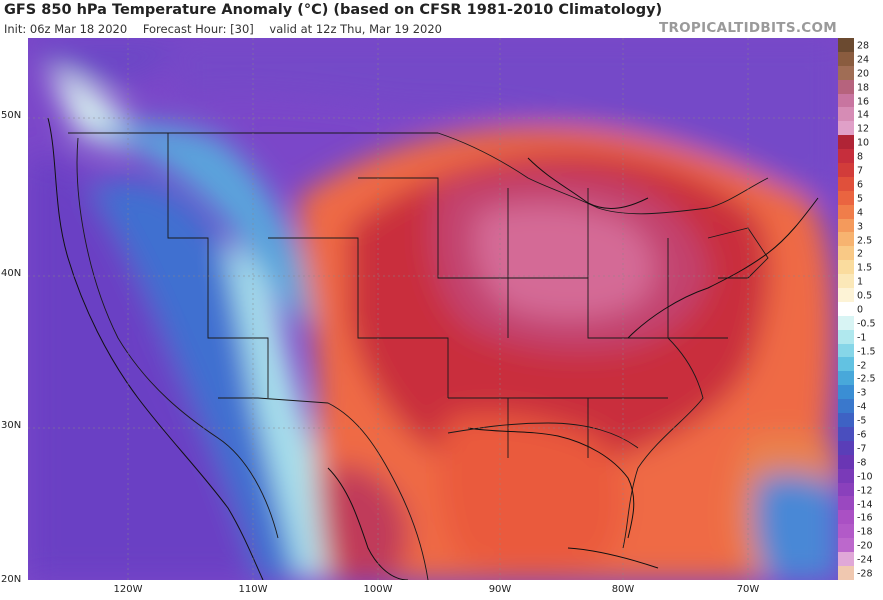 Image resolution: width=883 pixels, height=600 pixels. I want to click on site-brand: TROPICALTIDBITS.COM, so click(747, 28).